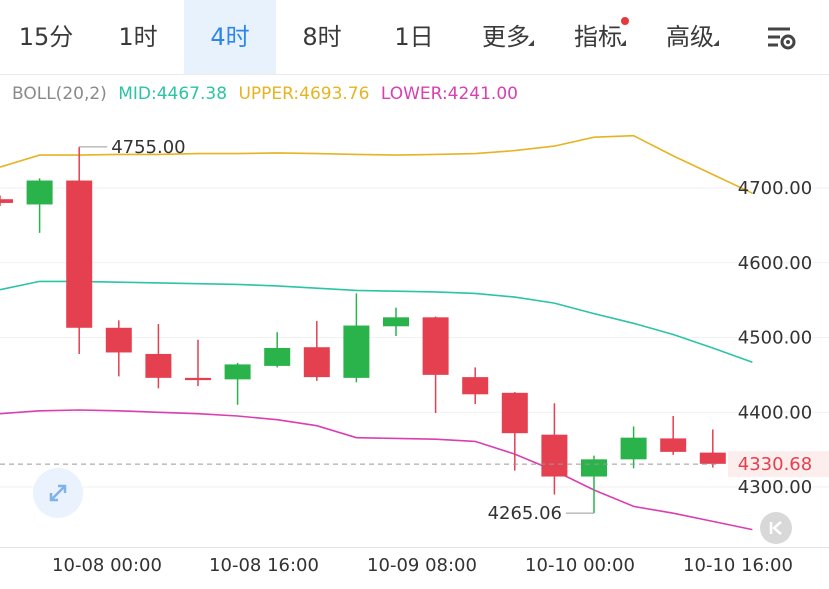 Image resolution: width=829 pixels, height=589 pixels. I want to click on boll-mid-value: MID:4467.38, so click(173, 94).